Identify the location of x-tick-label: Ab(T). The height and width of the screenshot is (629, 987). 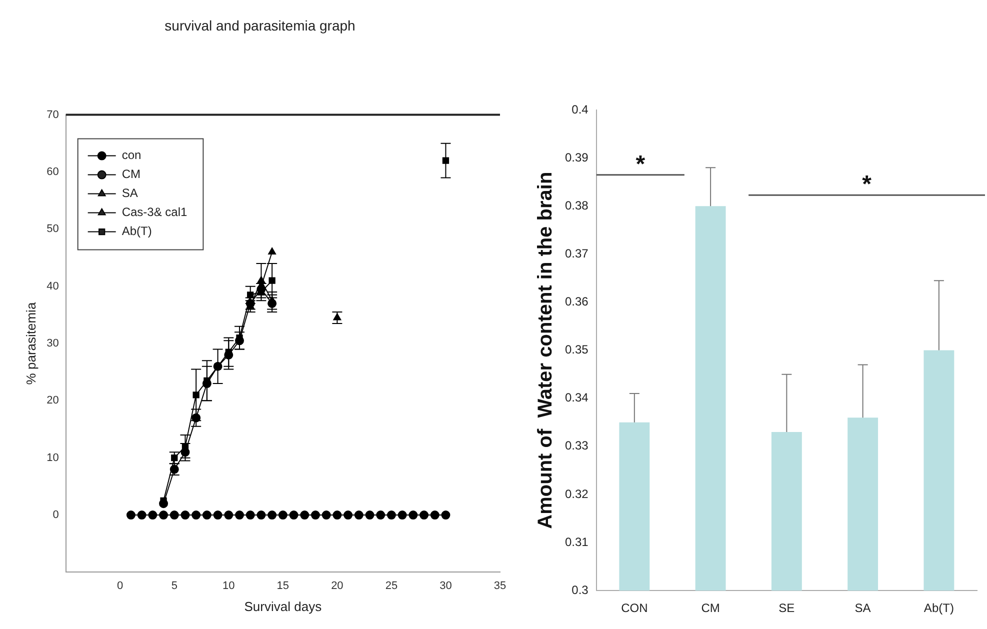
(939, 608).